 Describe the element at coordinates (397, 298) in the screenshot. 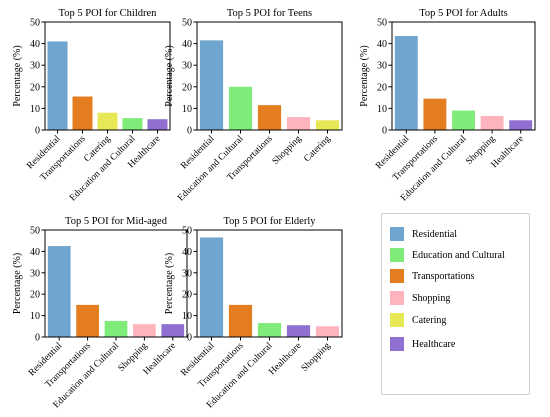

I see `legend-swatch-shopping` at that location.